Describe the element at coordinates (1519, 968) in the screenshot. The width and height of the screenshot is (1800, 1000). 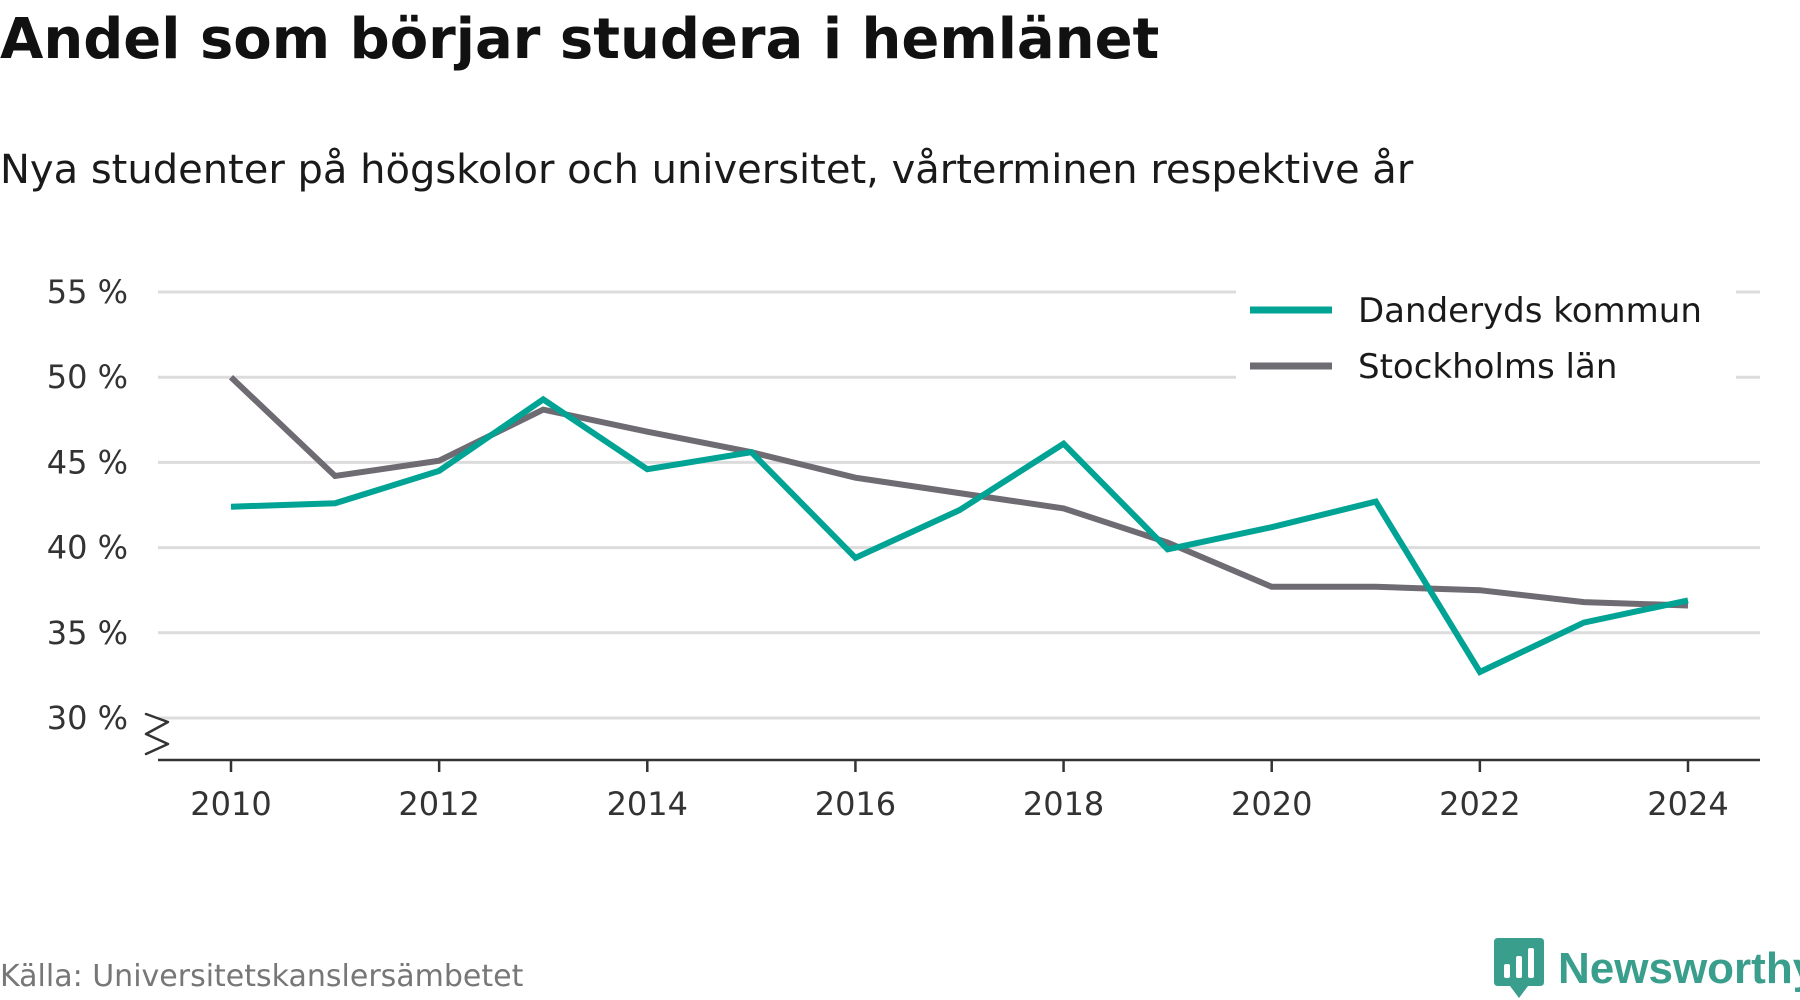
I see `newsworthy-bar-chart-logo-icon` at that location.